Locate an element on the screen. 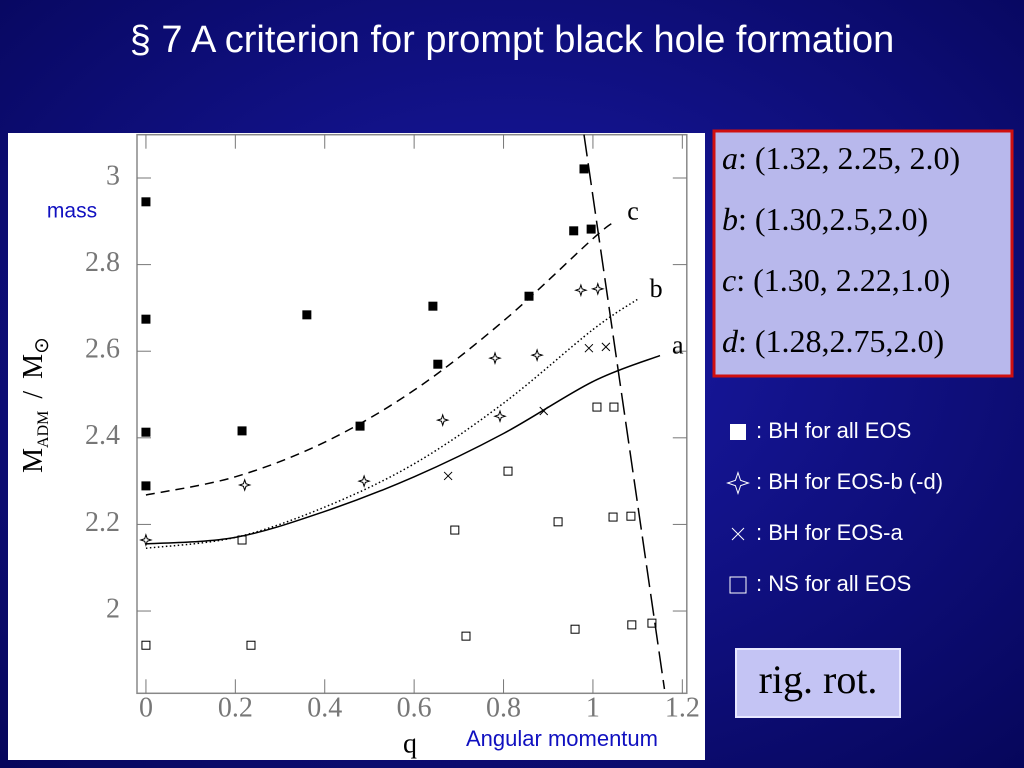  x-tick-label: 1.2 is located at coordinates (682, 707).